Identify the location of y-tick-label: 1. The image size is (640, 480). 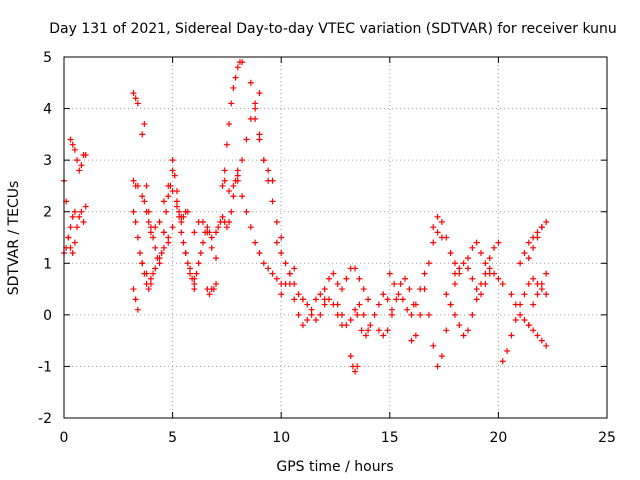
(47, 264).